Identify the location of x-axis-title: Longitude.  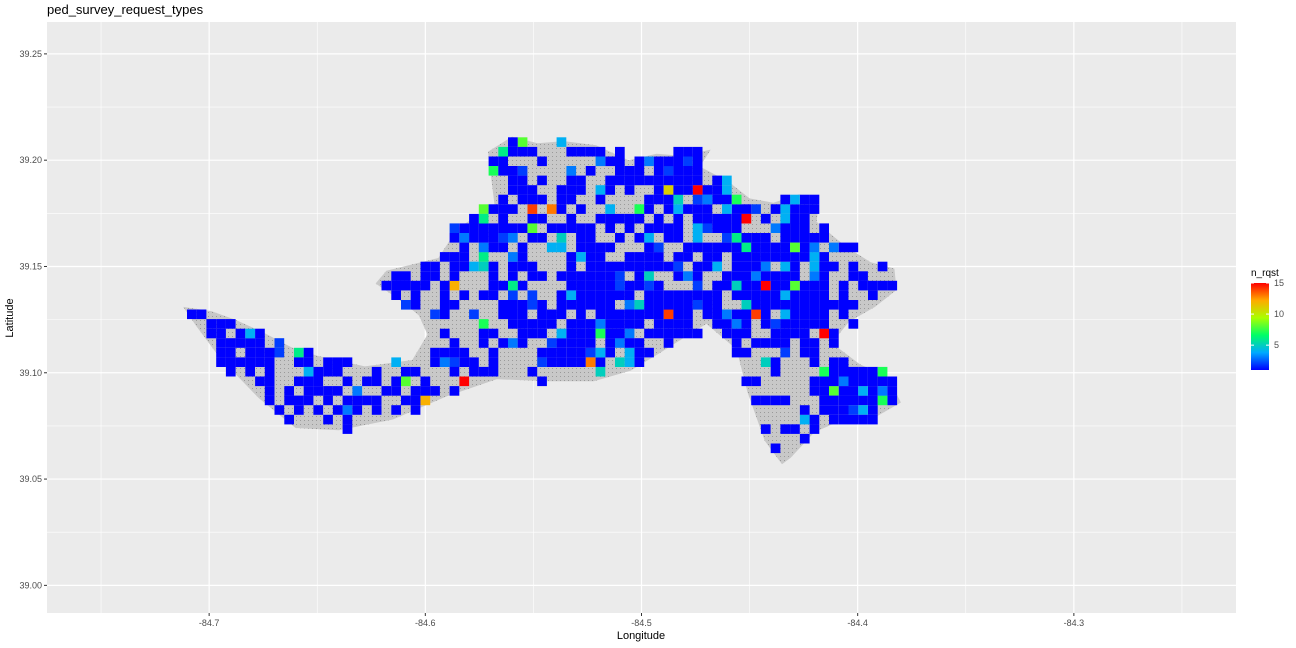
(641, 636).